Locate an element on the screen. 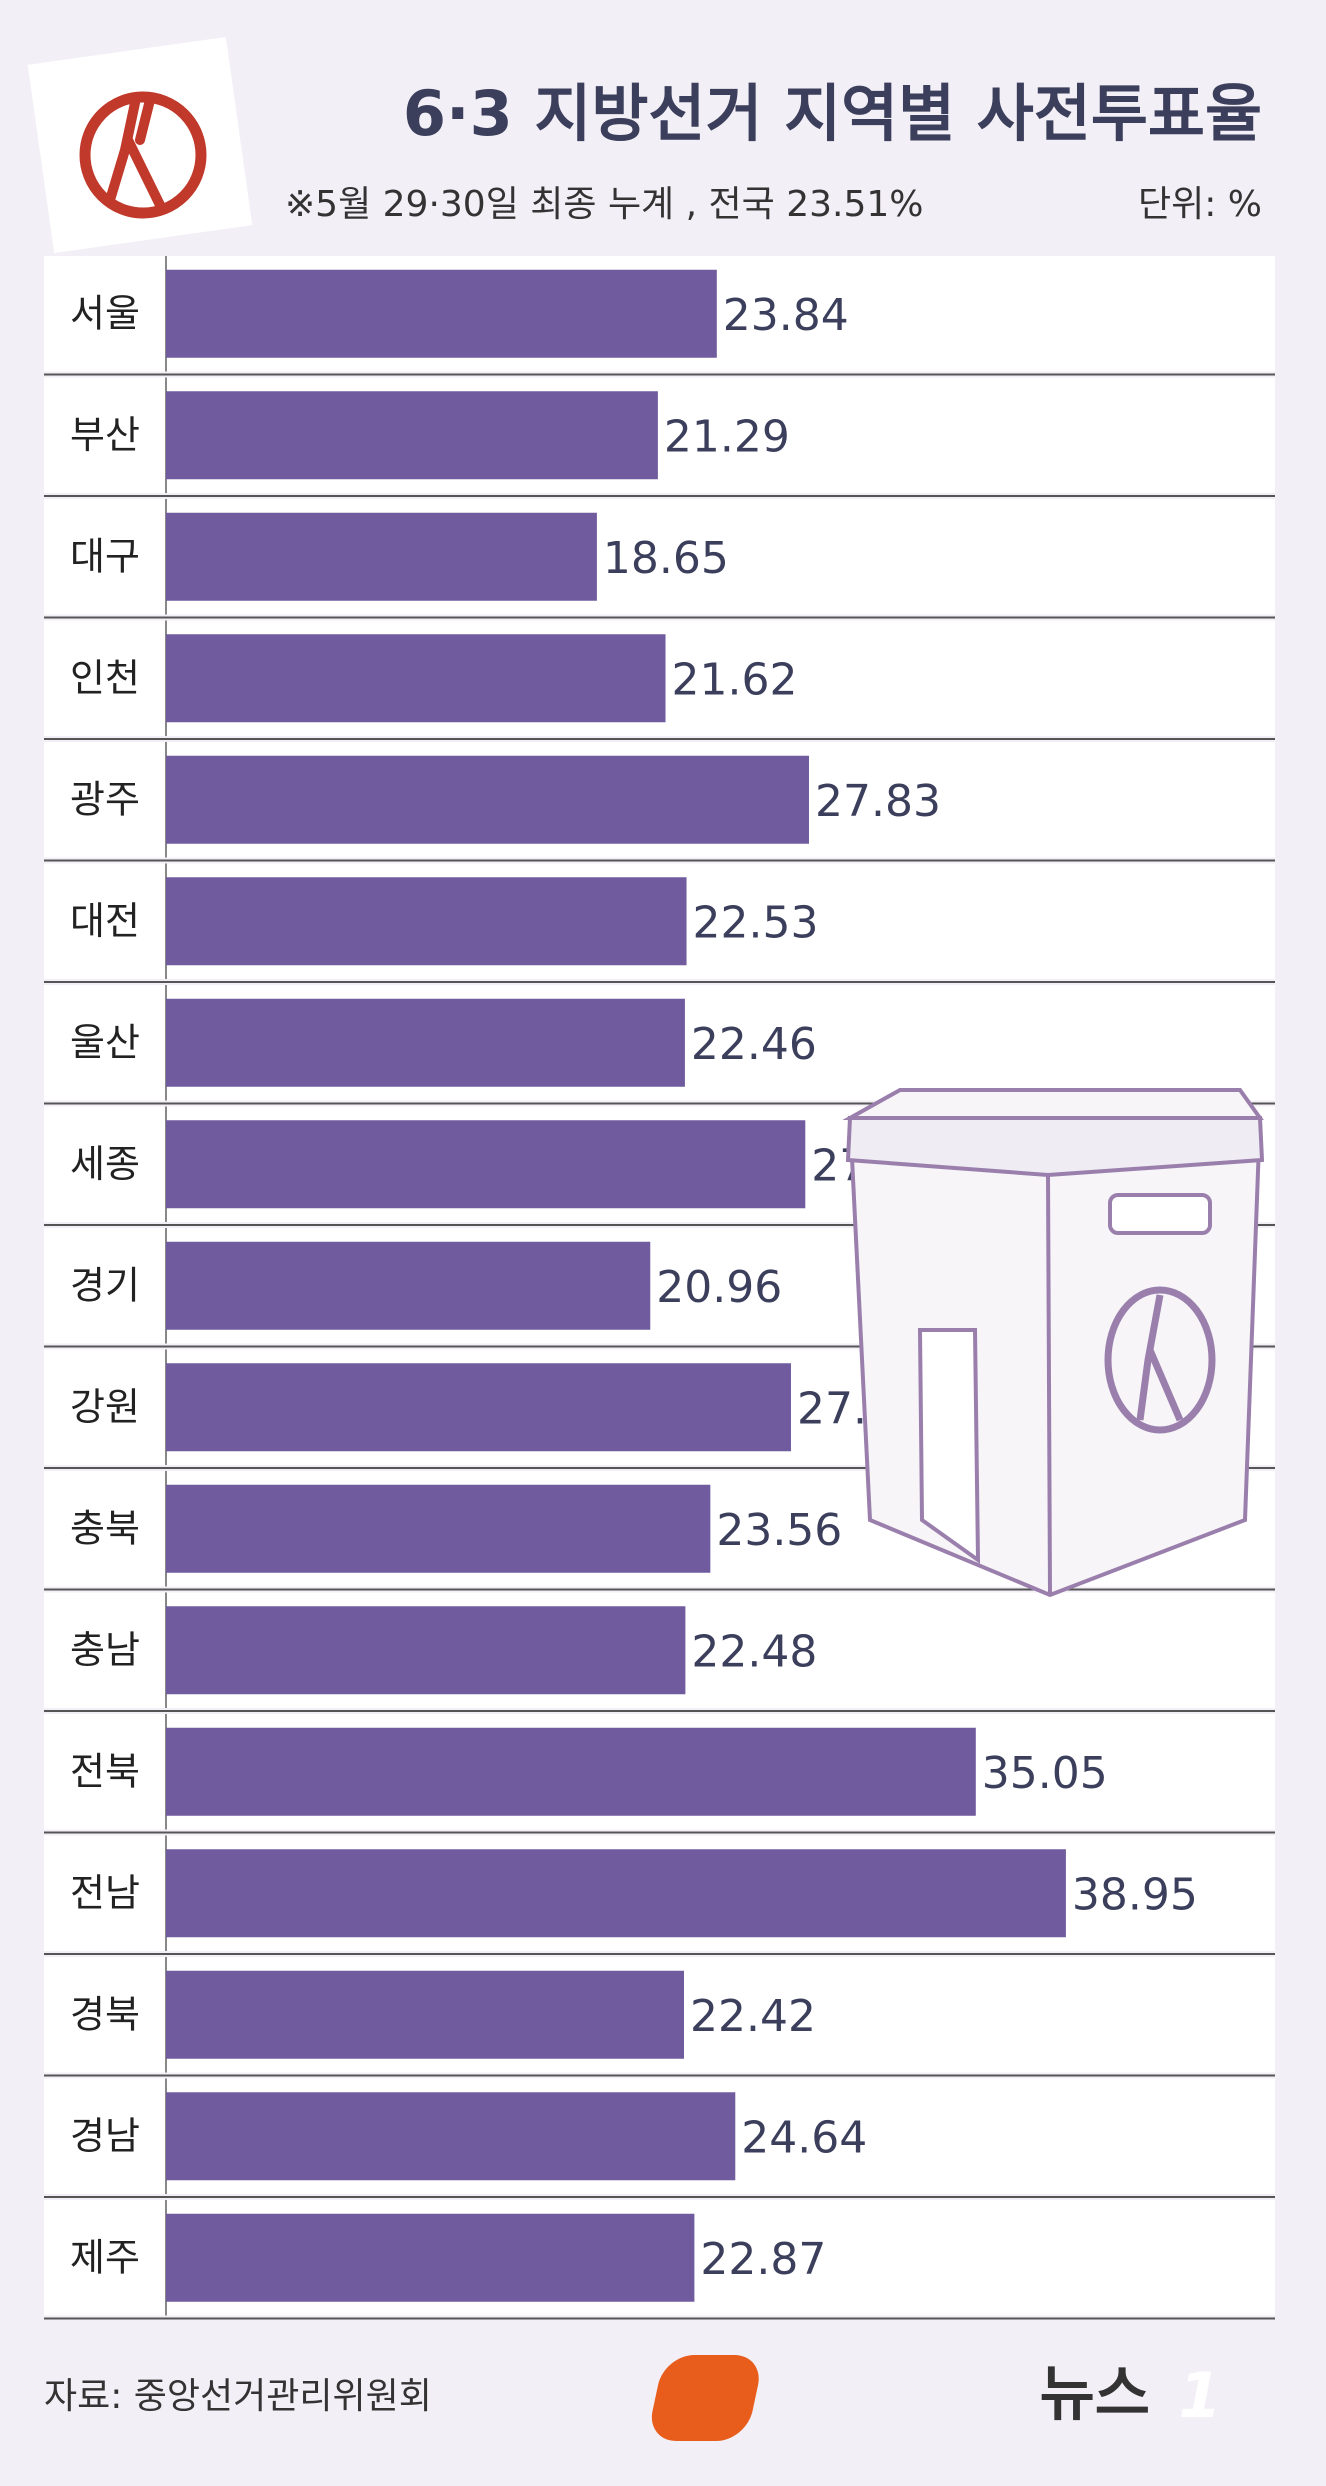  y-tick-label: 세종 is located at coordinates (105, 1164).